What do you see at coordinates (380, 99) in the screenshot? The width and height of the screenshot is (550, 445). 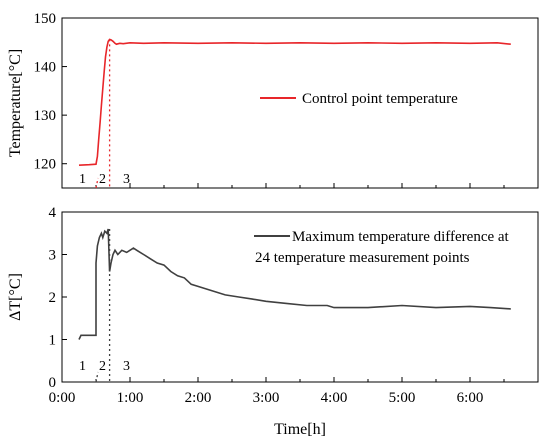 I see `temperature-legend-label: Control point temperature` at bounding box center [380, 99].